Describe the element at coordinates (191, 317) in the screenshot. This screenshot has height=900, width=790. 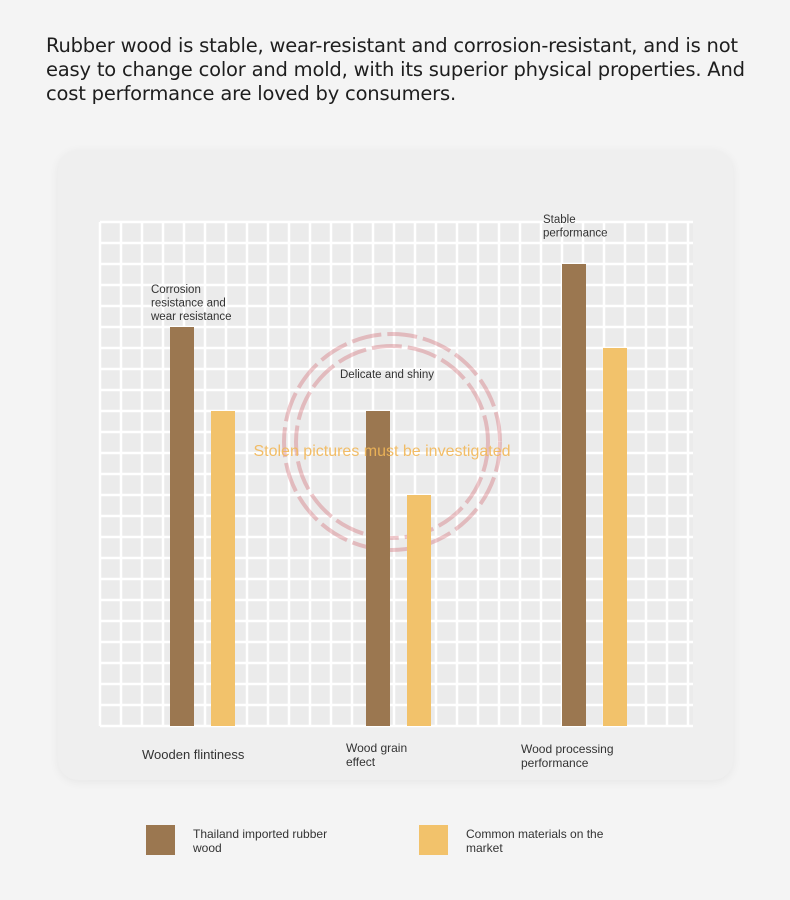
I see `bar-annotation: wear resistance` at that location.